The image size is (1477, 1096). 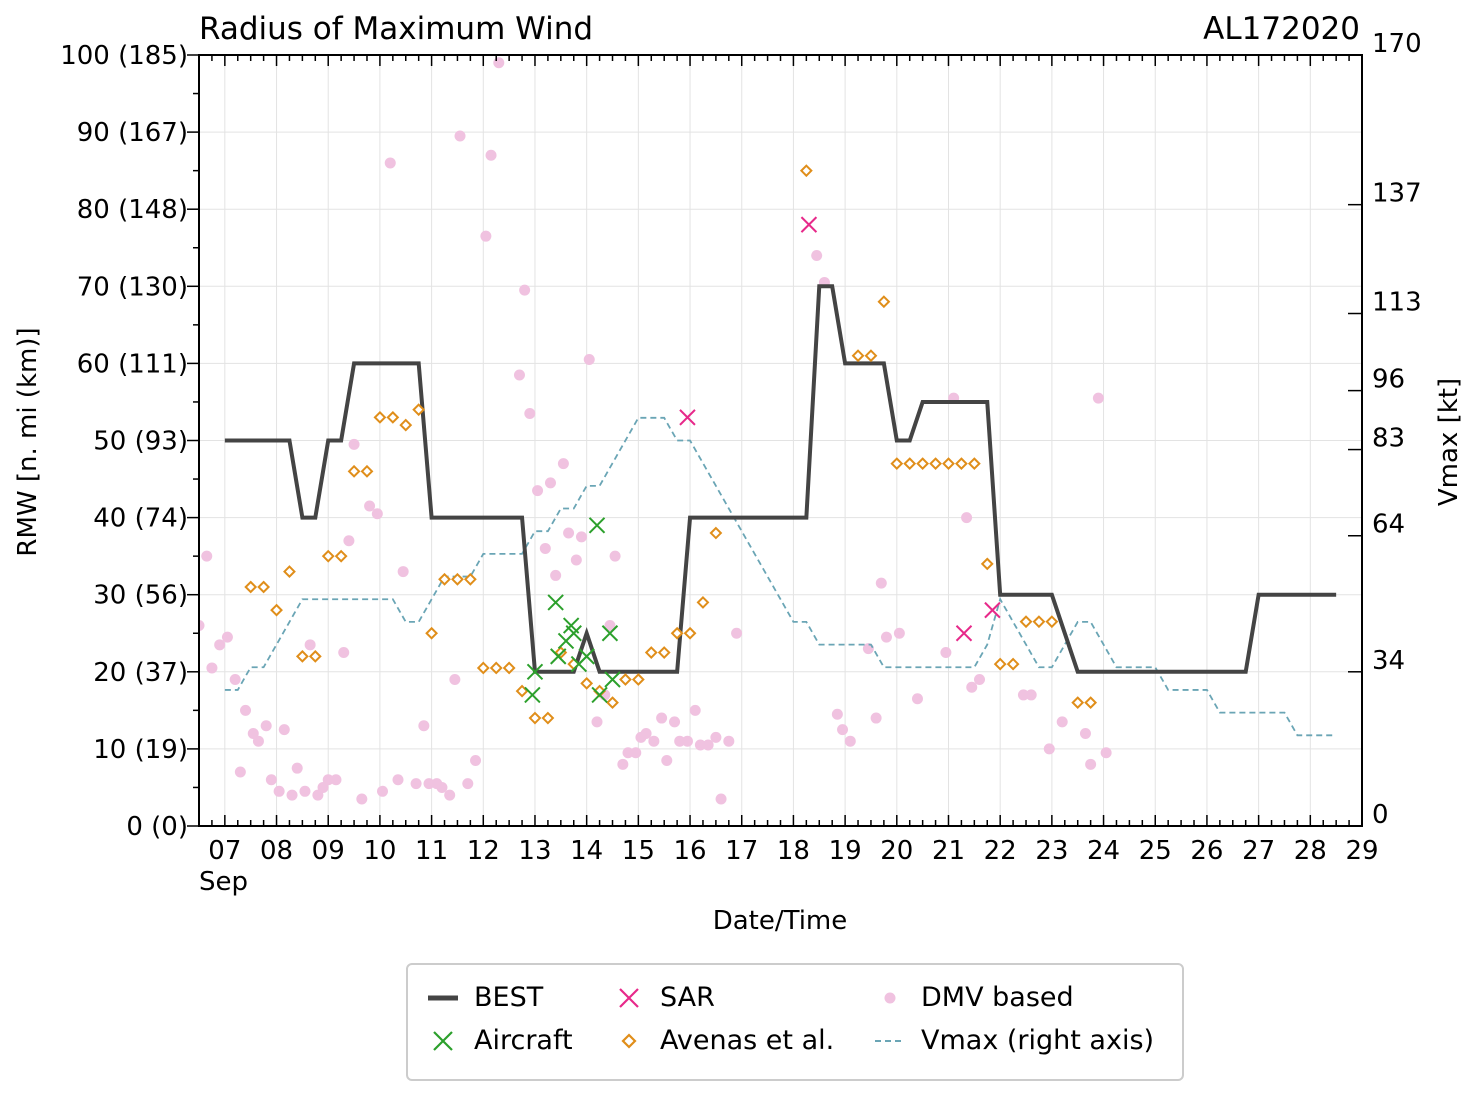 What do you see at coordinates (328, 851) in the screenshot?
I see `x-tick-label: 09` at bounding box center [328, 851].